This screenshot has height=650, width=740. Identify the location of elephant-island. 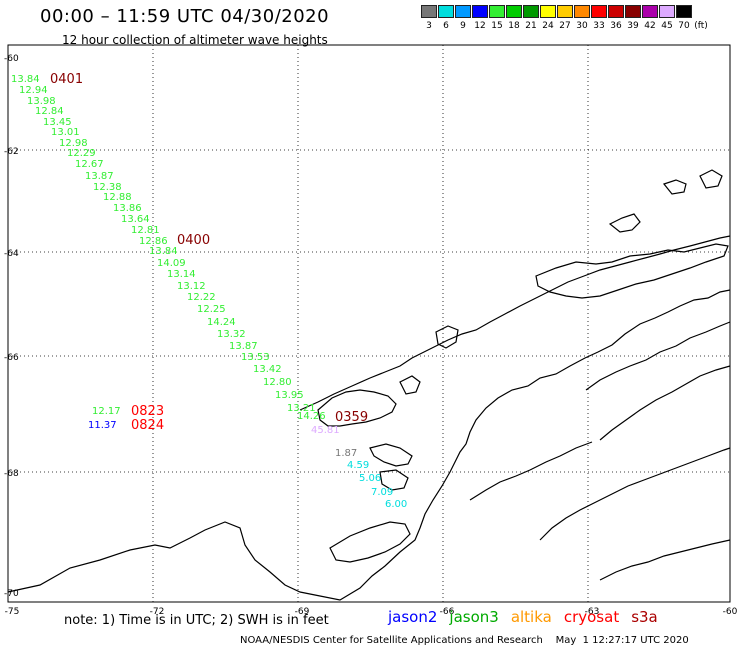
(674, 187).